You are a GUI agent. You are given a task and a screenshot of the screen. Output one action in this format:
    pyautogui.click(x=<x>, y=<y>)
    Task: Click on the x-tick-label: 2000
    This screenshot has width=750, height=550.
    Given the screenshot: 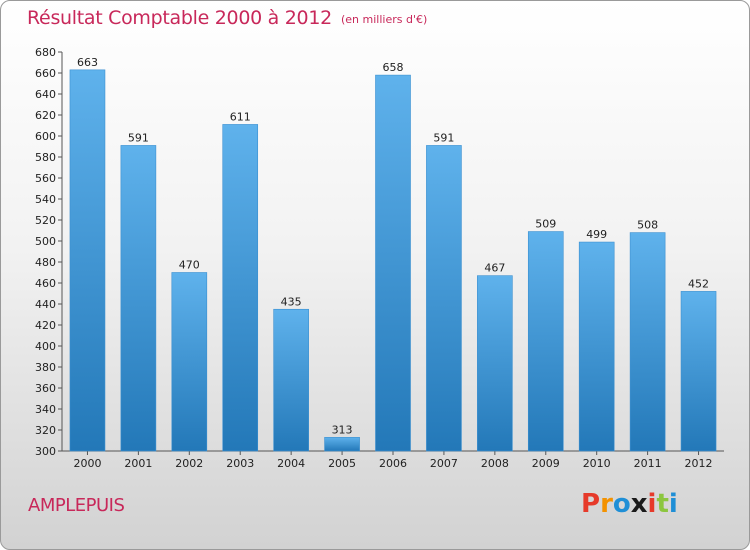 What is the action you would take?
    pyautogui.click(x=87, y=463)
    